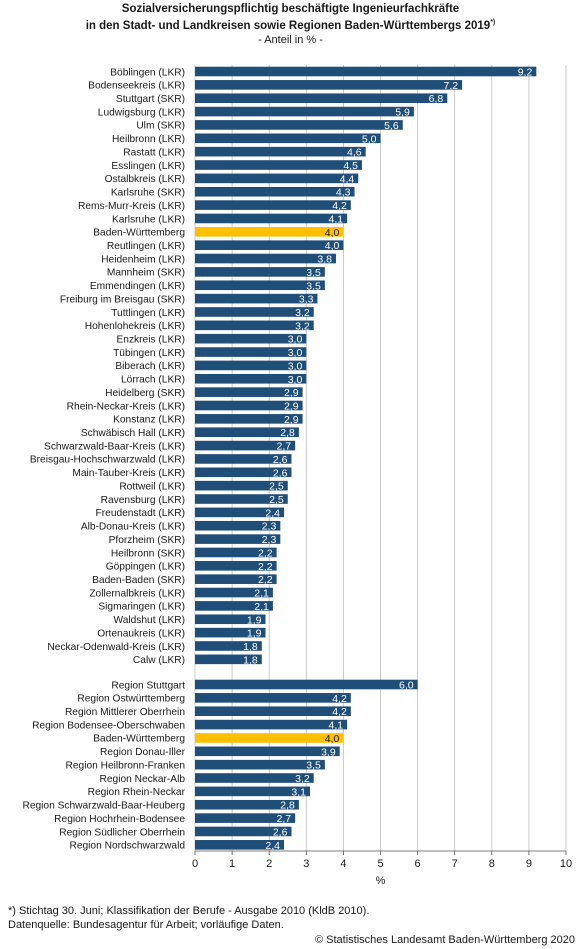 This screenshot has width=581, height=949. Describe the element at coordinates (147, 72) in the screenshot. I see `category-label: Böblingen (LKR)` at that location.